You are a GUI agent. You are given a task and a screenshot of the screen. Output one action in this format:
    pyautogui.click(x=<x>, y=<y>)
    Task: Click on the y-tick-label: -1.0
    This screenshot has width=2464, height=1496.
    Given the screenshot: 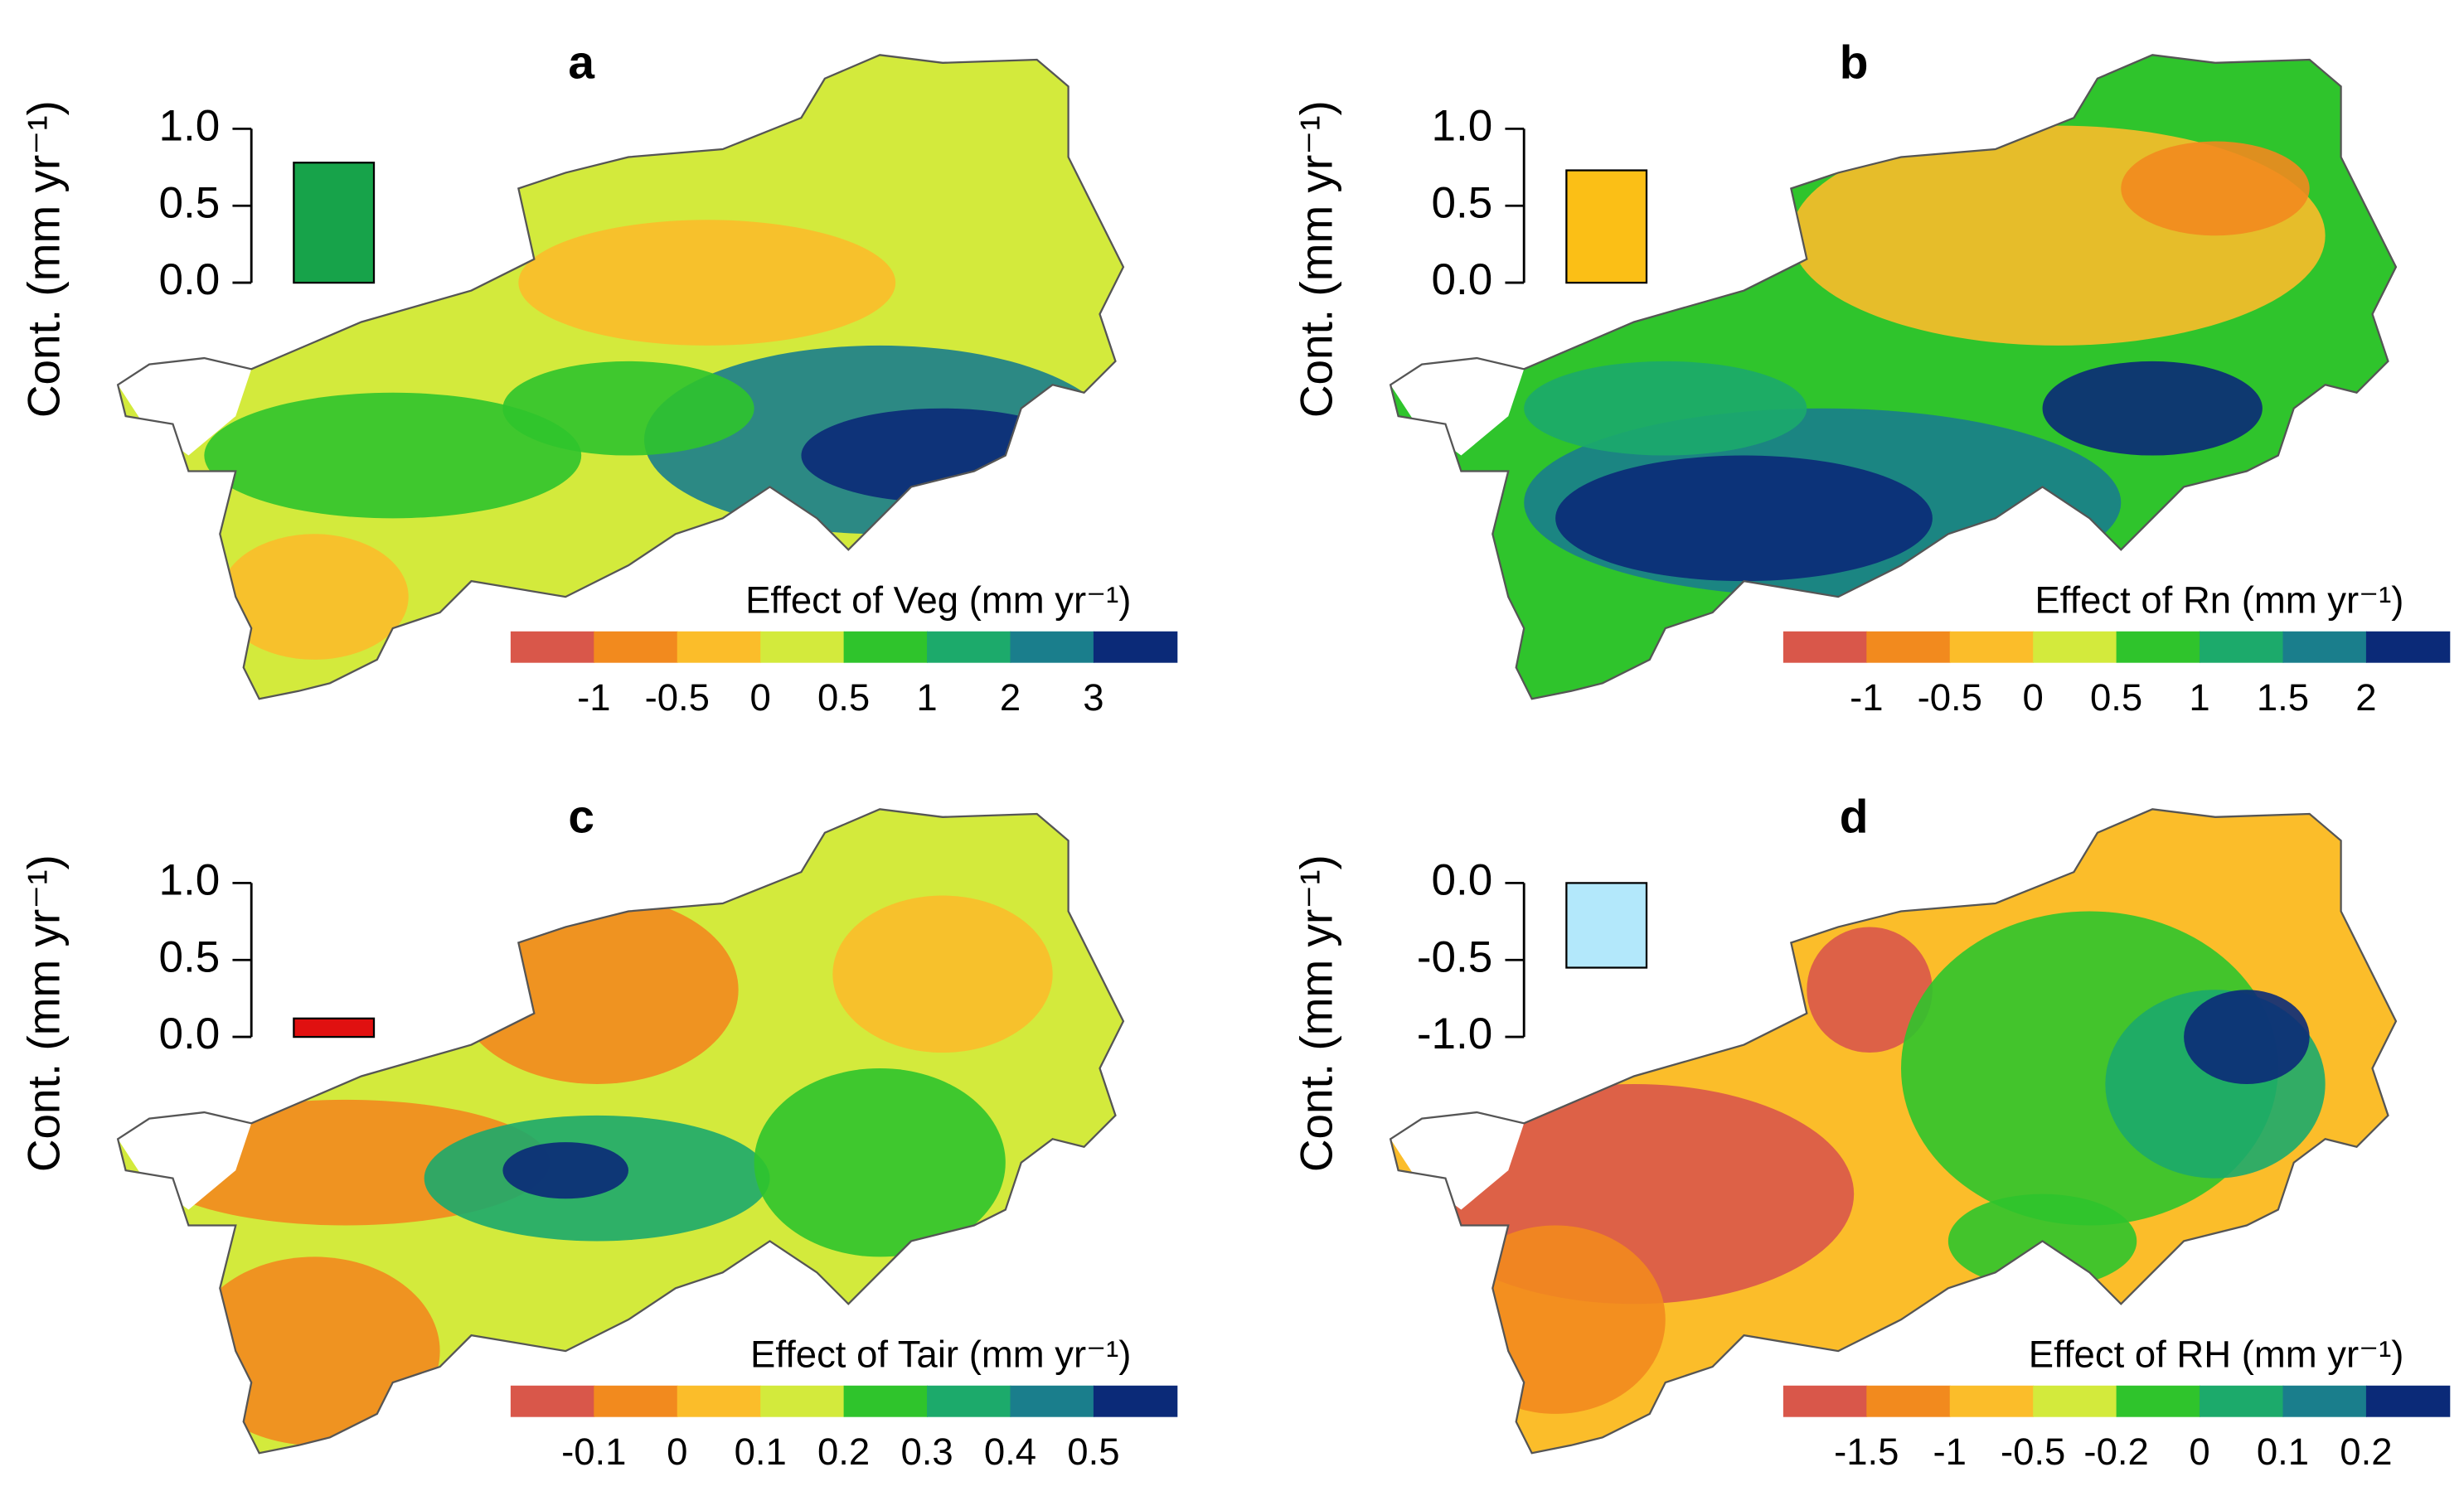 What is the action you would take?
    pyautogui.click(x=1454, y=1033)
    